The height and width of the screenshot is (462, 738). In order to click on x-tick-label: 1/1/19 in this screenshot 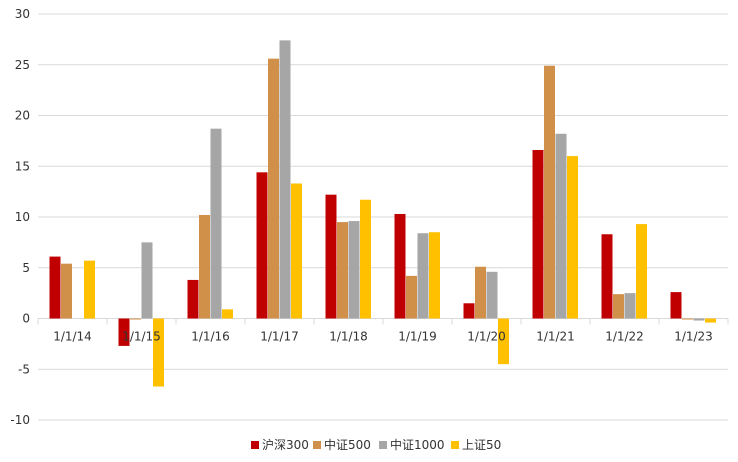, I will do `click(417, 337)`.